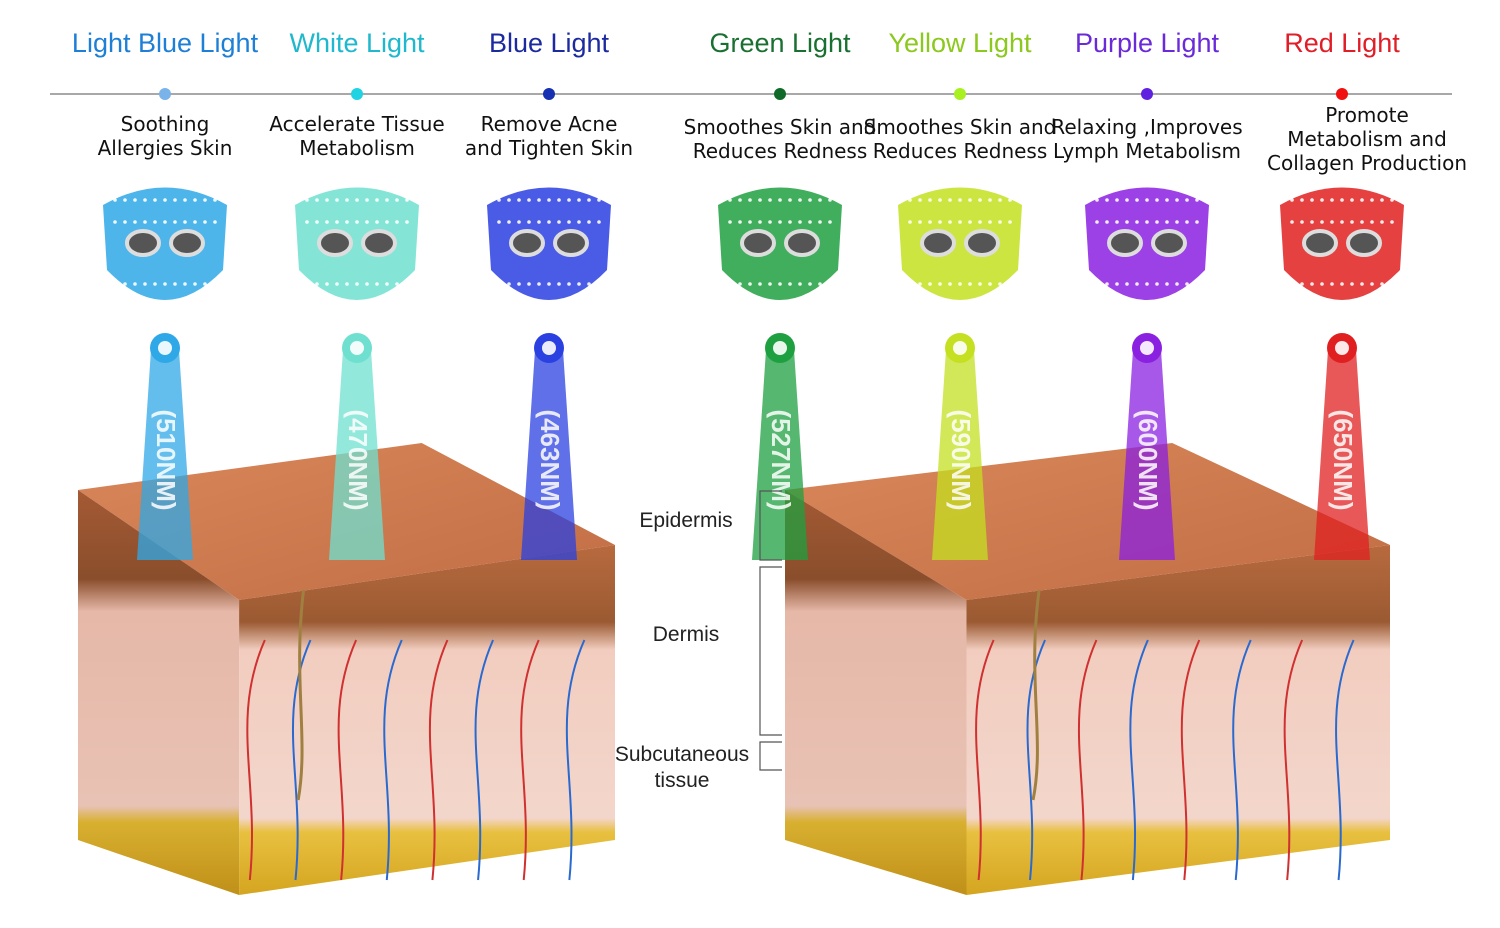 Image resolution: width=1500 pixels, height=928 pixels. What do you see at coordinates (682, 780) in the screenshot?
I see `subcutaneous-label-line: tissue` at bounding box center [682, 780].